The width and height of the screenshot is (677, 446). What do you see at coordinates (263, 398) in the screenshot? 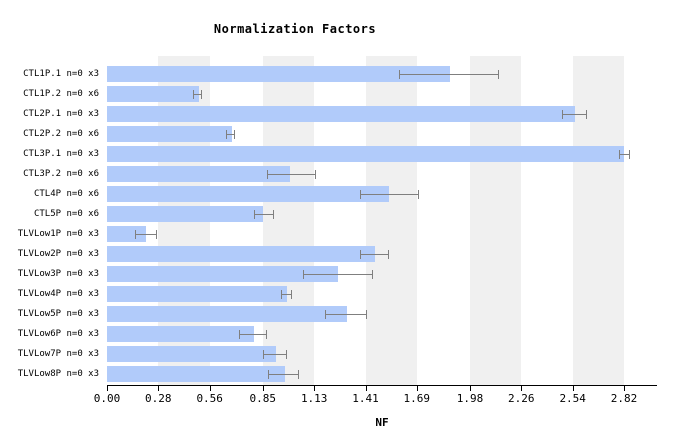
I see `x-axis-tick-label: 0.85` at bounding box center [263, 398].